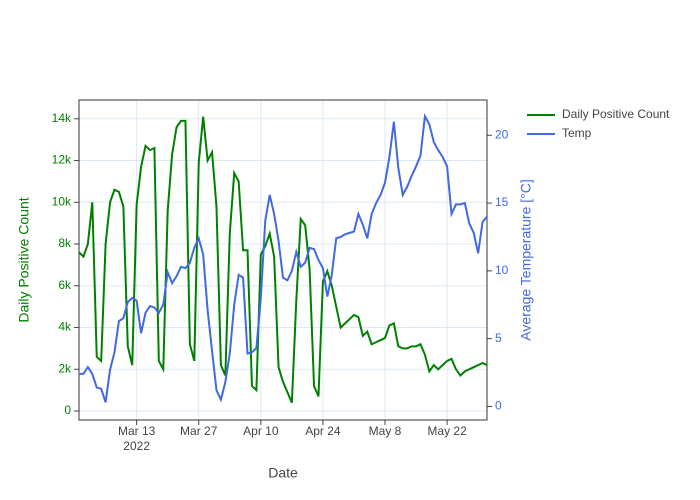 The width and height of the screenshot is (700, 500). I want to click on y-tick-label: 0, so click(67, 410).